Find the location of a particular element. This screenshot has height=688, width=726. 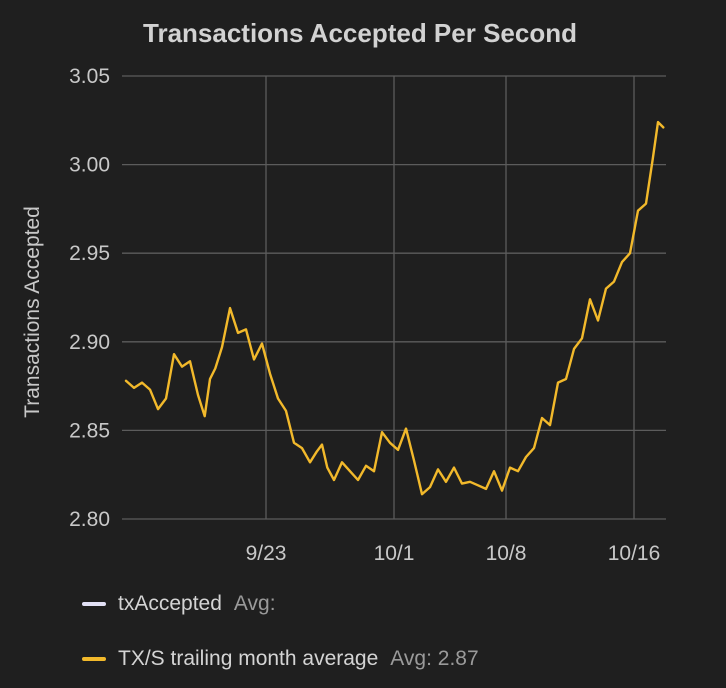

legend-label: TX/S trailing month average is located at coordinates (248, 658).